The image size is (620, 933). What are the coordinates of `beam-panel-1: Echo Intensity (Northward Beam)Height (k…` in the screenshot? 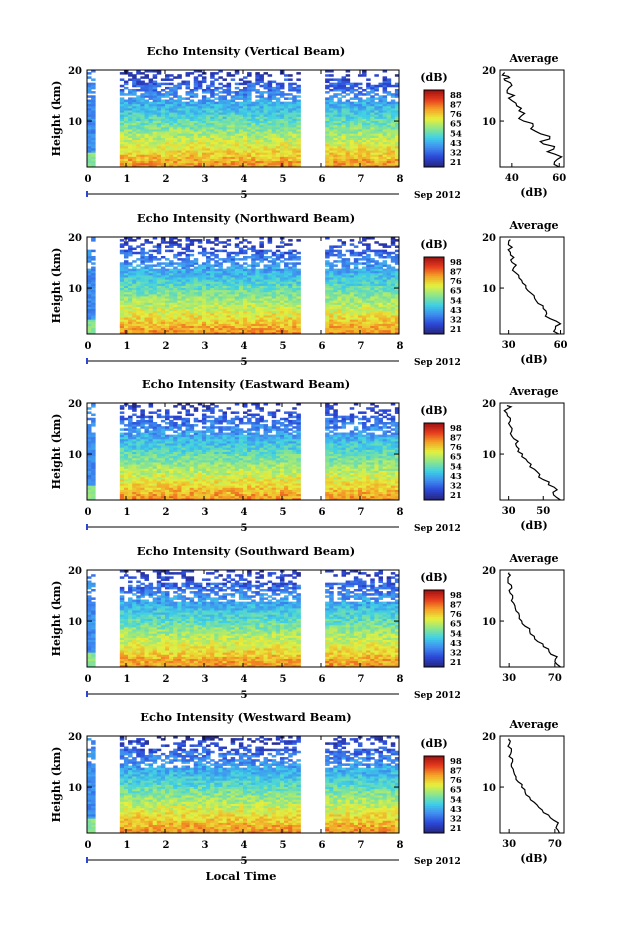 It's located at (309, 289).